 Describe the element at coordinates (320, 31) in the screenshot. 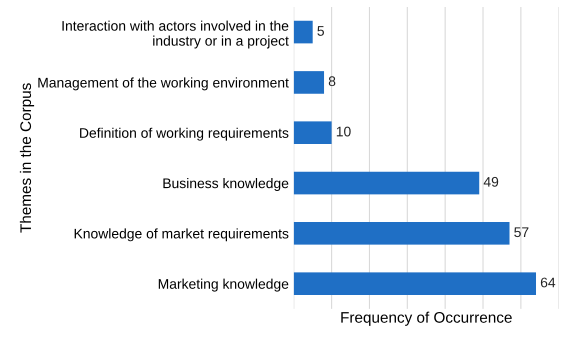

I see `data-label: 5` at that location.